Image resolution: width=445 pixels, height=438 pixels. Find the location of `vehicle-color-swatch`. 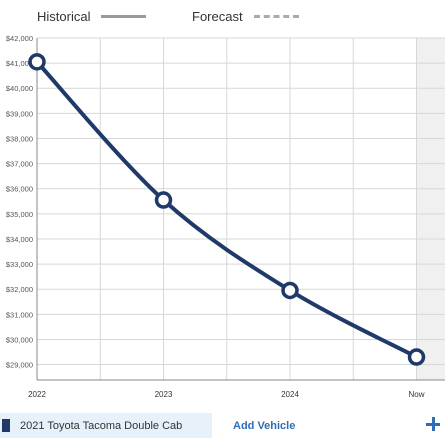

vehicle-color-swatch is located at coordinates (6, 425).